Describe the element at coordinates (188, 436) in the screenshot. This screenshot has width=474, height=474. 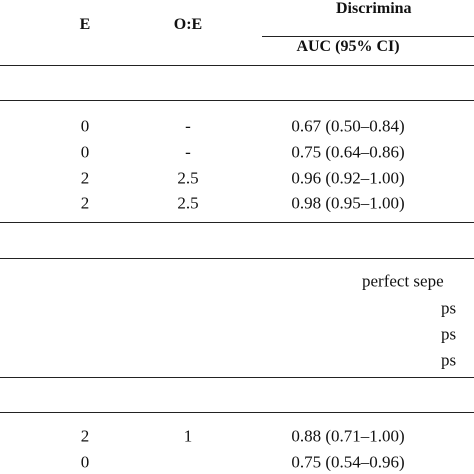
I see `cell: 1` at that location.